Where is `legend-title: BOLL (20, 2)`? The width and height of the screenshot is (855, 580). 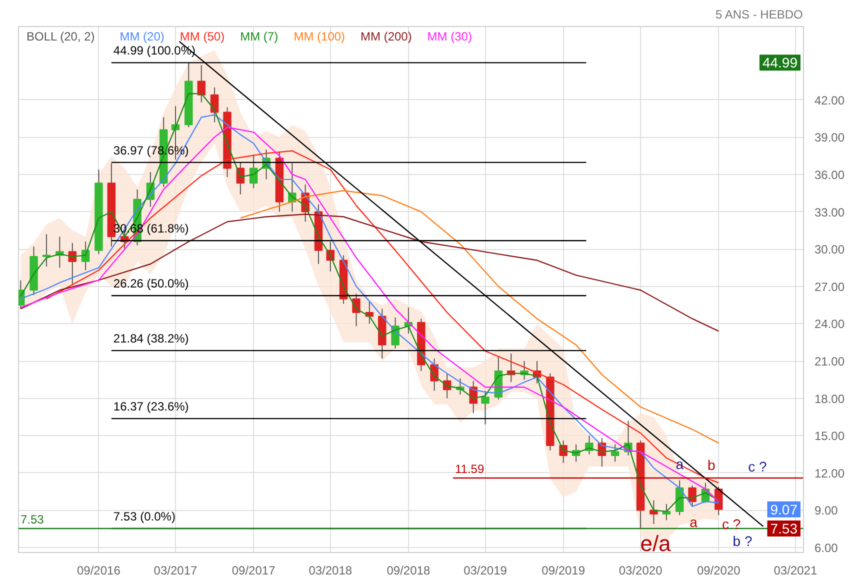
legend-title: BOLL (20, 2) is located at coordinates (60, 37).